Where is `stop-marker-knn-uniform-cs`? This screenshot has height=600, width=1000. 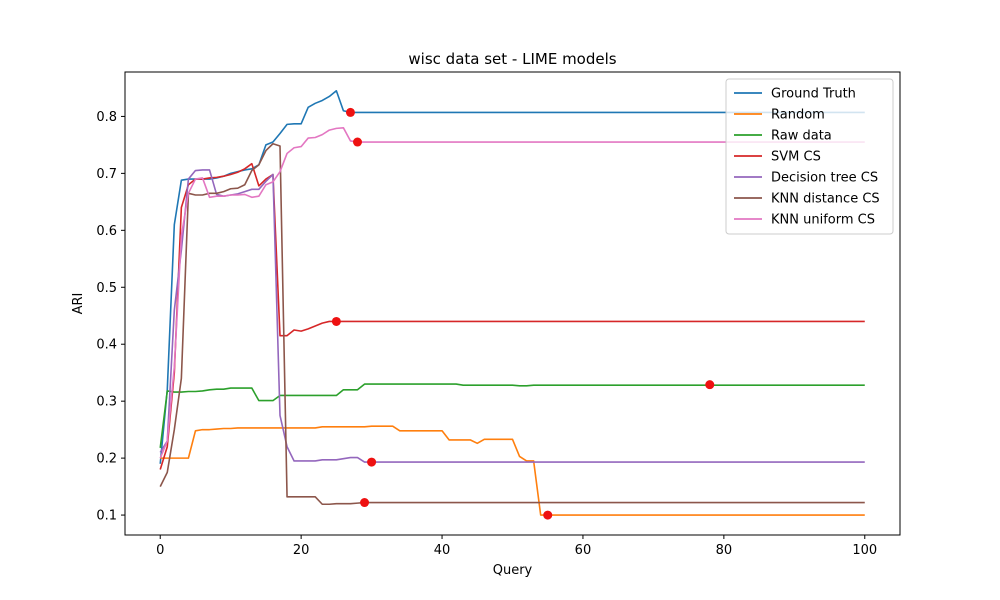
stop-marker-knn-uniform-cs is located at coordinates (357, 142).